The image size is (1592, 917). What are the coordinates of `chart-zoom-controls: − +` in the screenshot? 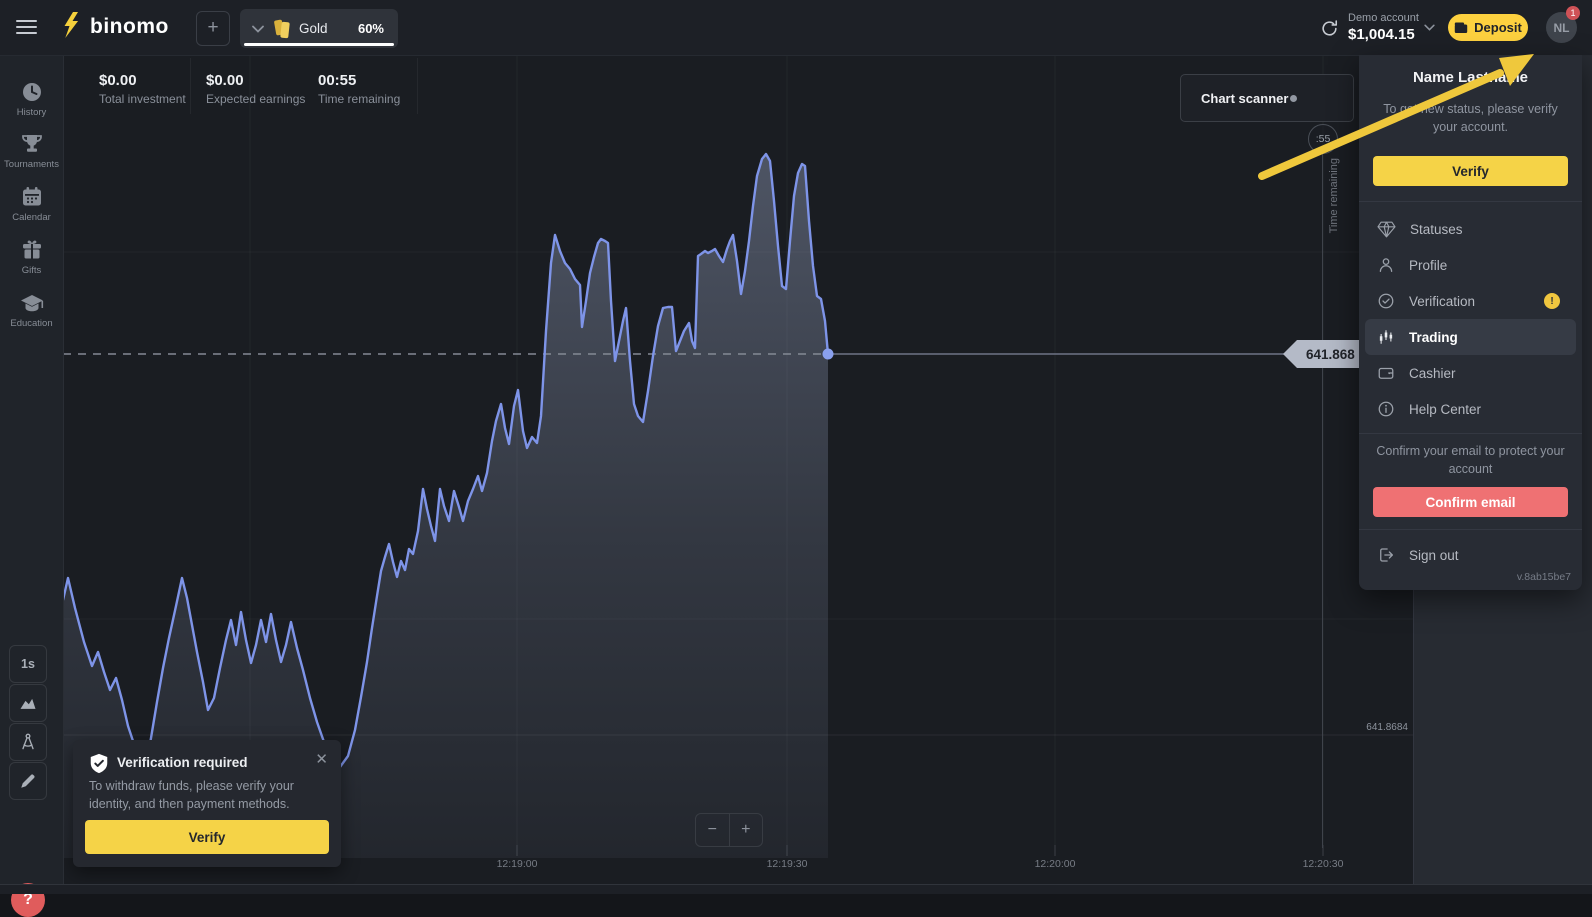 It's located at (729, 830).